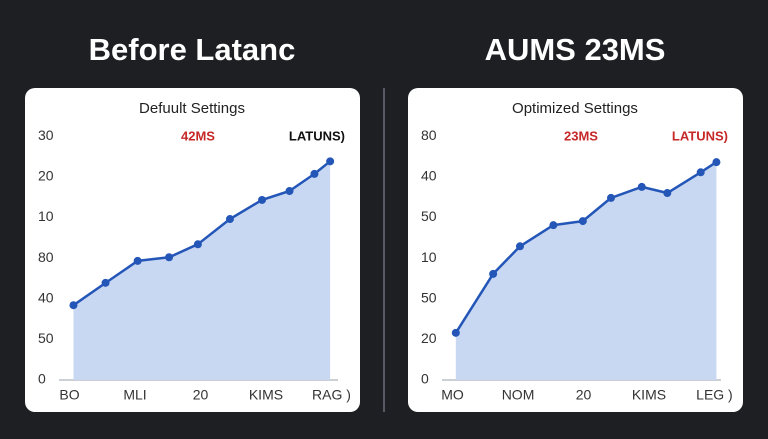 Image resolution: width=768 pixels, height=439 pixels. What do you see at coordinates (198, 135) in the screenshot?
I see `annotation: 42MS` at bounding box center [198, 135].